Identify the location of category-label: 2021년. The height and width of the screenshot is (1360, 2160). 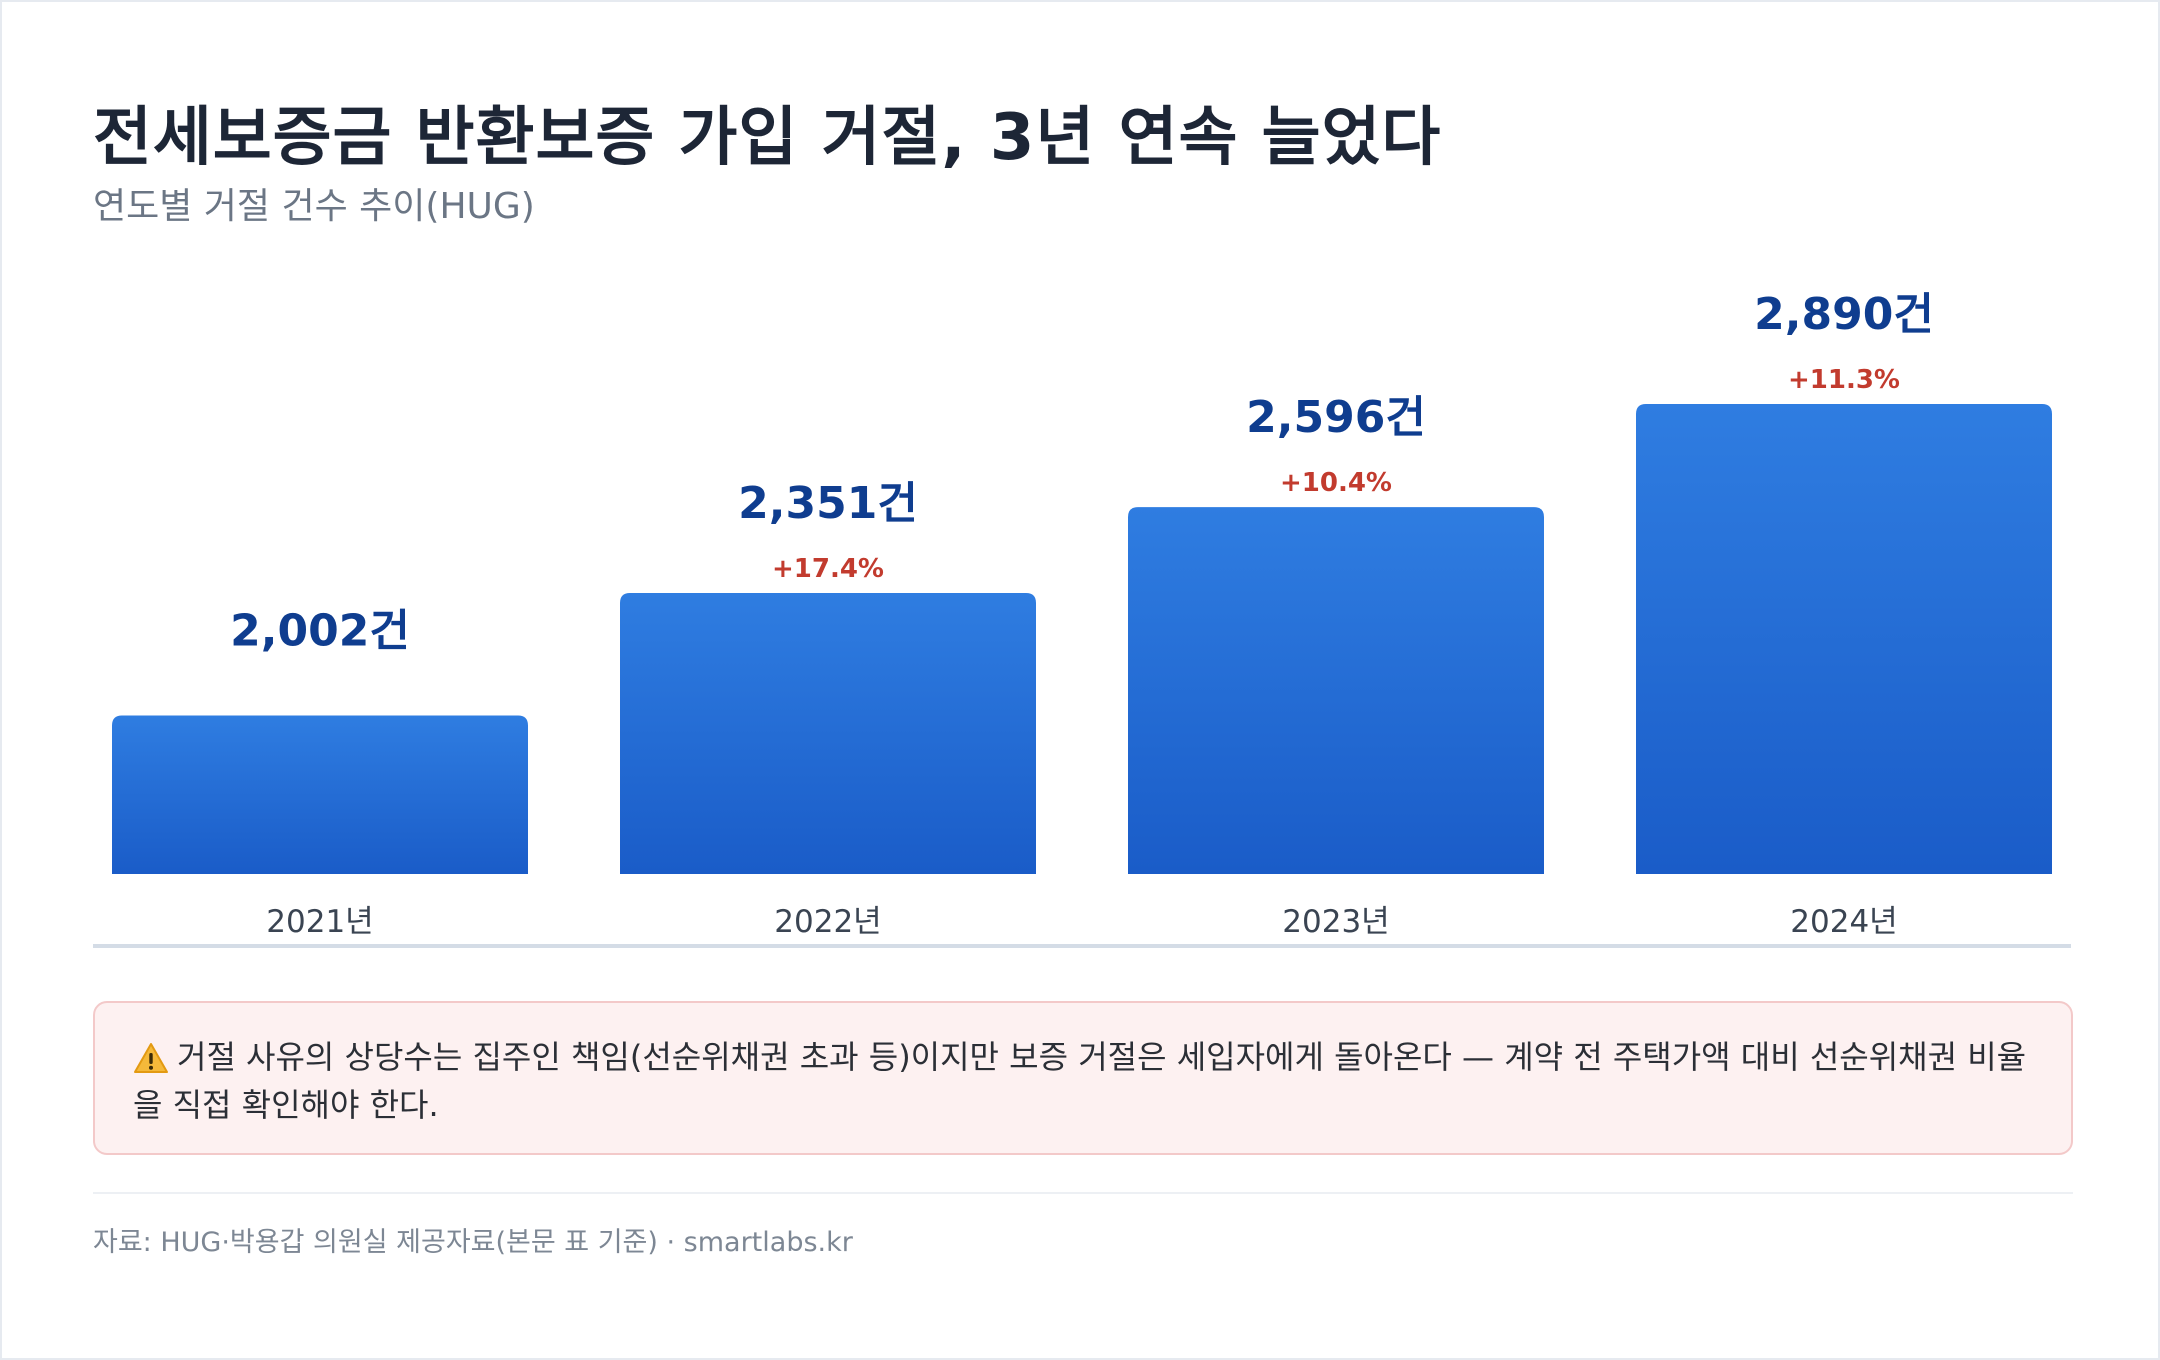
(319, 922).